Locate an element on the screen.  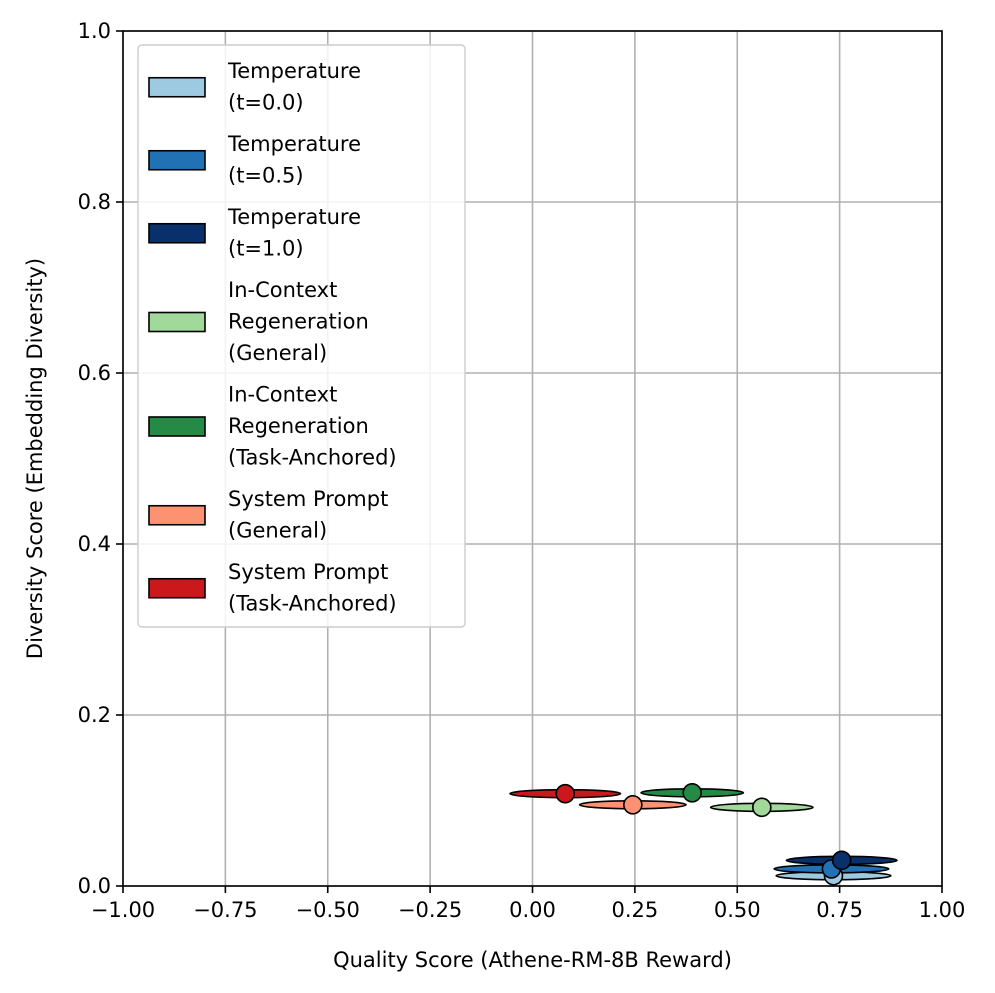
x-axis-label: Quality Score (Athene-RM-8B Reward) is located at coordinates (532, 960).